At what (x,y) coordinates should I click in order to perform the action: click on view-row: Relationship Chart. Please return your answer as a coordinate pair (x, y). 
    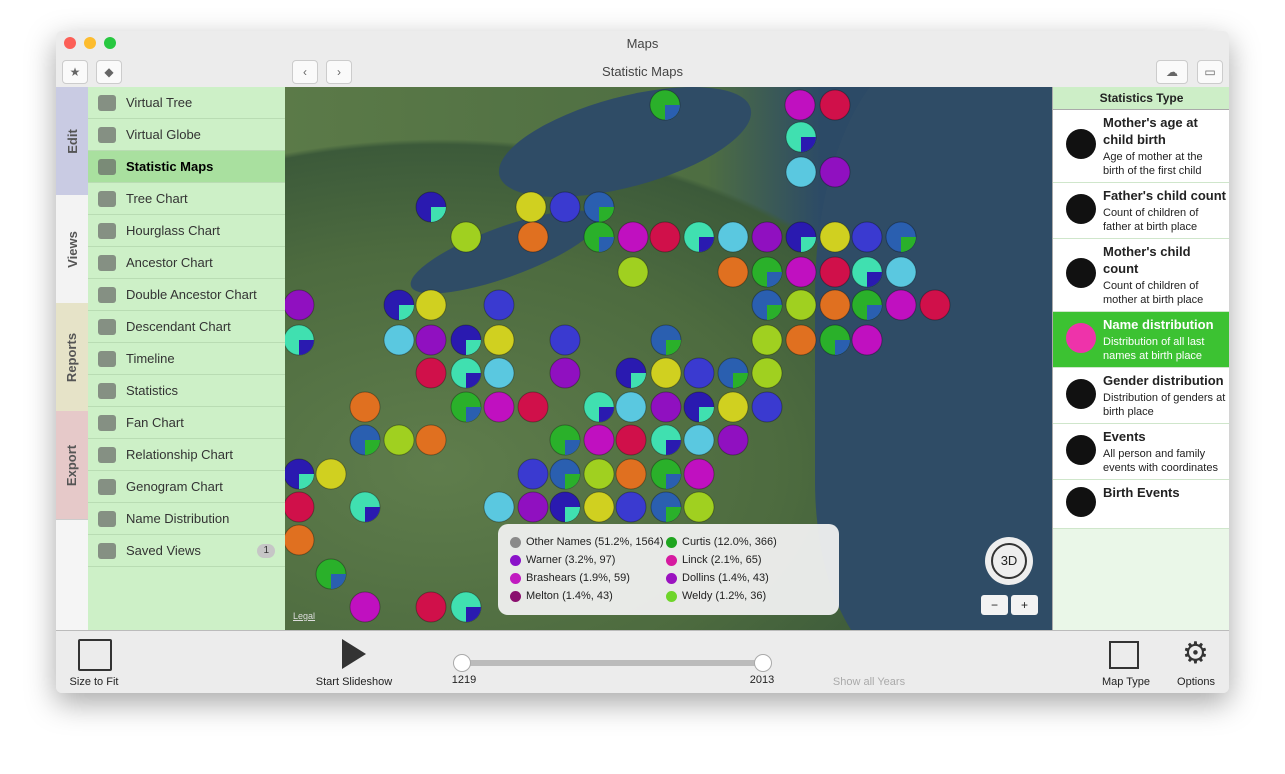
    Looking at the image, I should click on (186, 455).